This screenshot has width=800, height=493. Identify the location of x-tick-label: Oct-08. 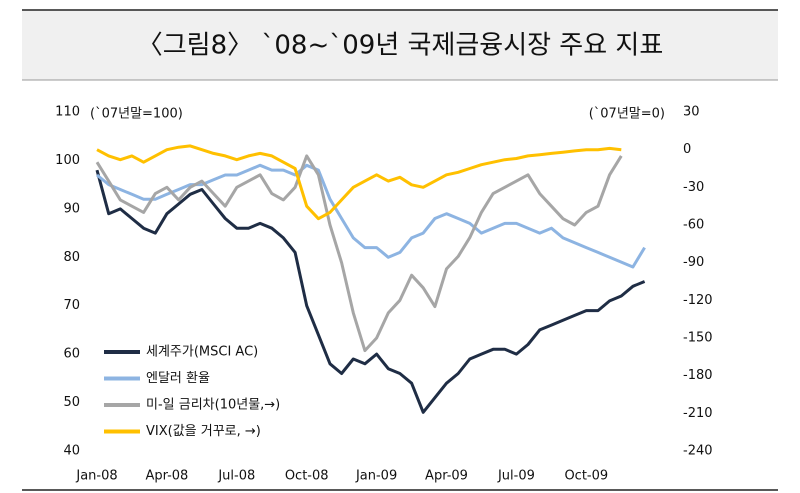
(307, 476).